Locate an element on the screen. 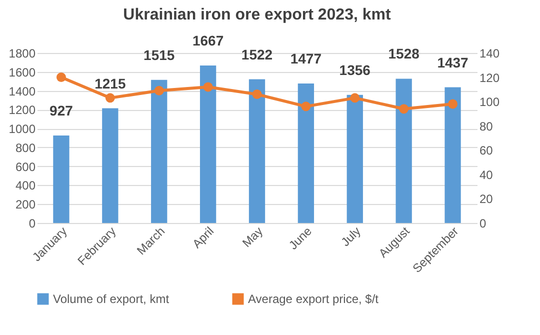  legend-label: Average export price, $/t is located at coordinates (314, 299).